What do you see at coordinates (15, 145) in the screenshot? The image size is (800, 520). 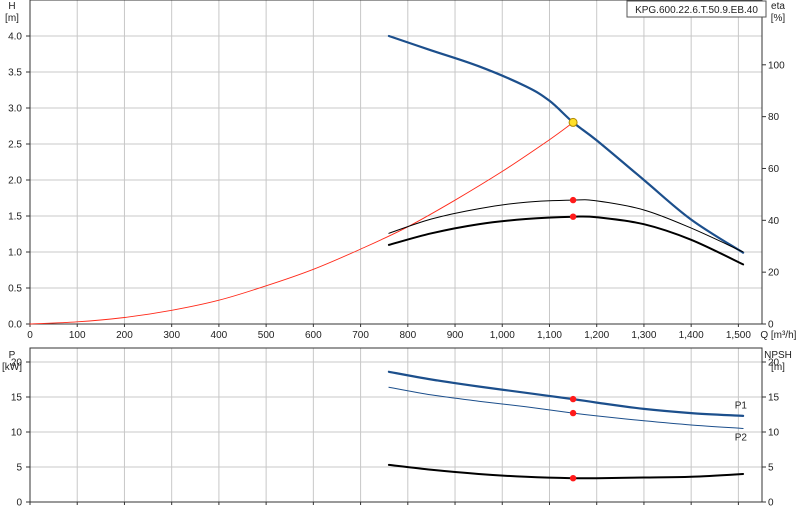 I see `top-left-tick-label-5: 2.5` at bounding box center [15, 145].